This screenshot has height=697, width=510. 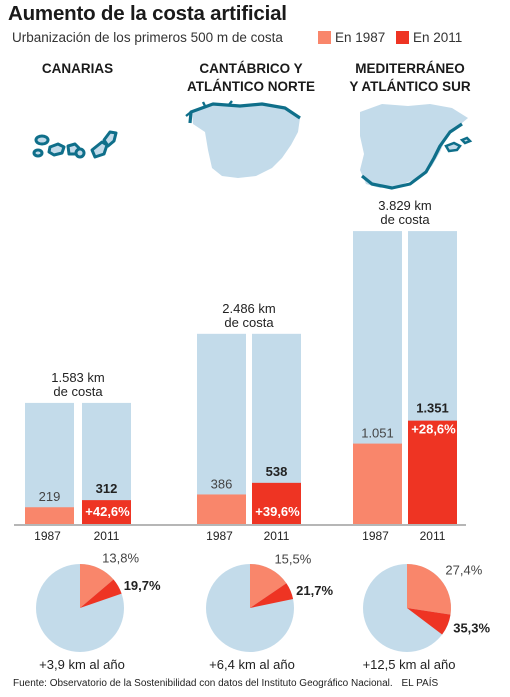 What do you see at coordinates (101, 593) in the screenshot?
I see `pie-slice-canarias-2011` at bounding box center [101, 593].